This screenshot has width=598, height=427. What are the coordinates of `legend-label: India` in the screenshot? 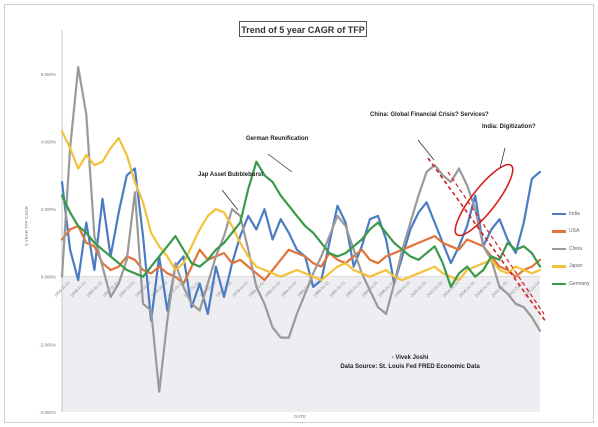 It's located at (574, 213).